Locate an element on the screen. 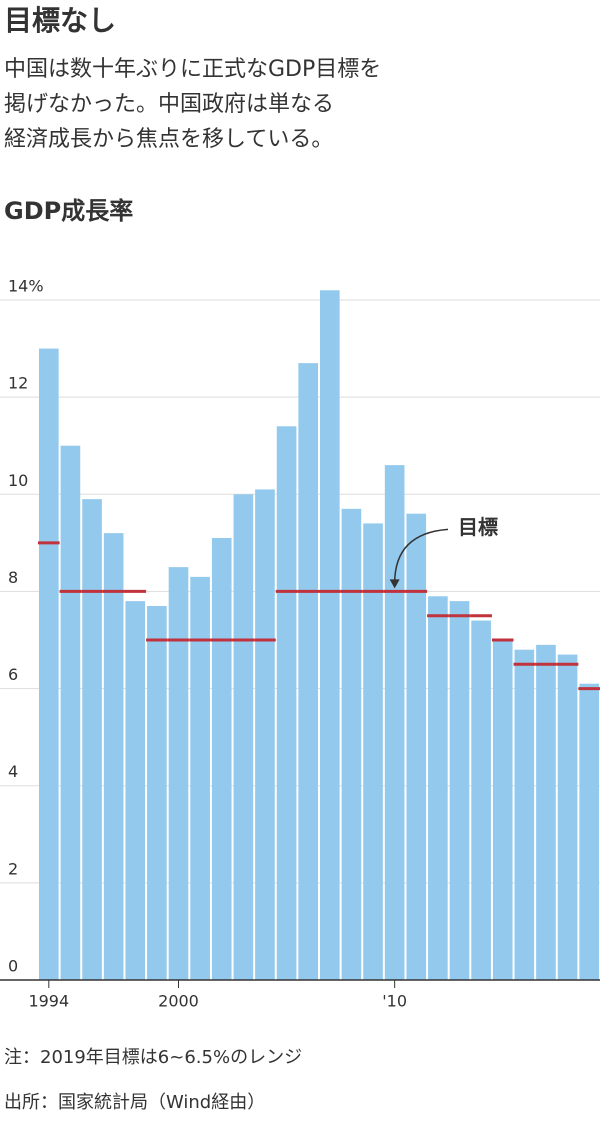 Image resolution: width=600 pixels, height=1133 pixels. x-tick-label: '10 is located at coordinates (394, 1001).